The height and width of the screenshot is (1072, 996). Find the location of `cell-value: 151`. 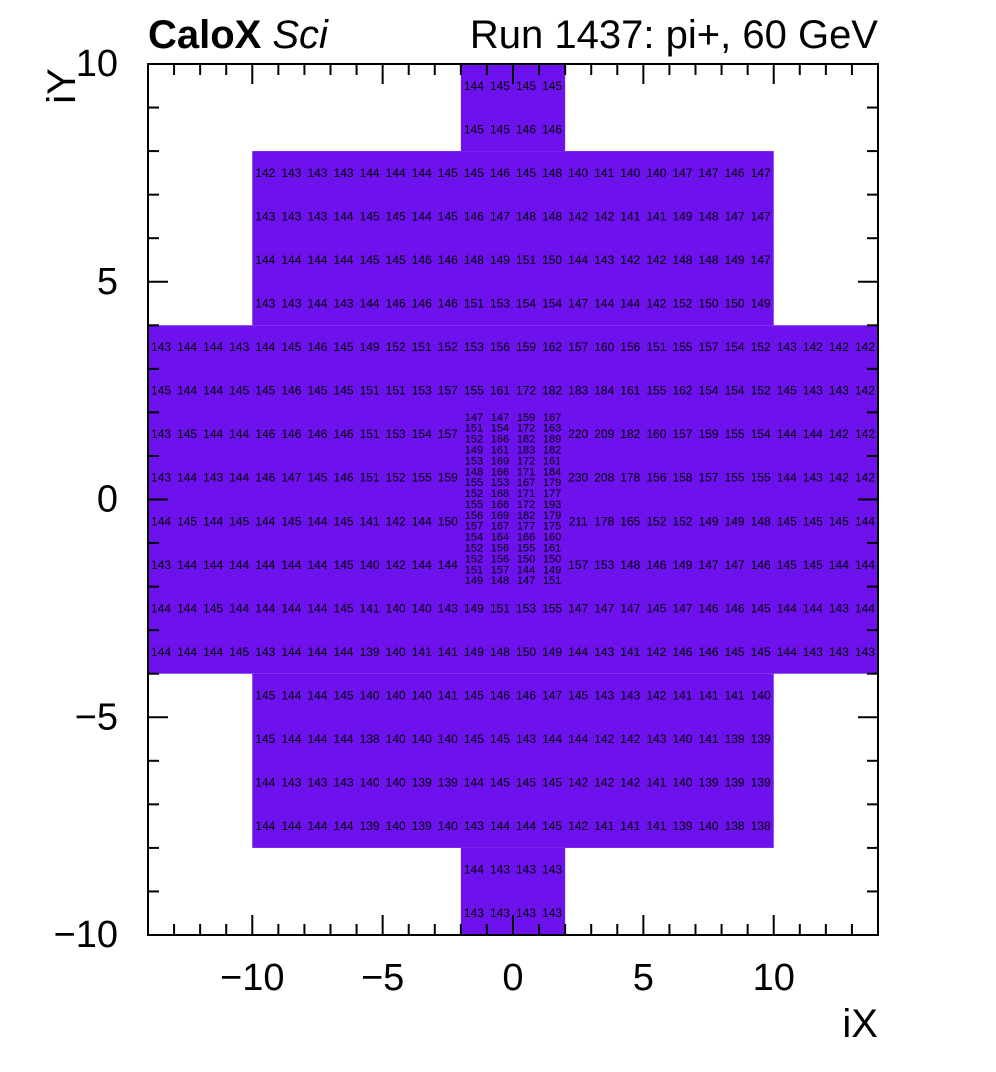

cell-value: 151 is located at coordinates (656, 347).